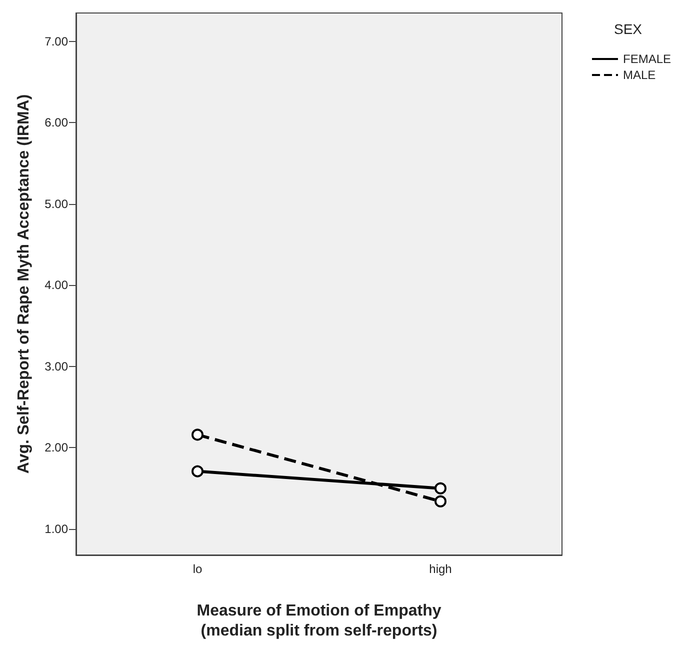 The width and height of the screenshot is (684, 654). I want to click on legend-label: MALE, so click(639, 75).